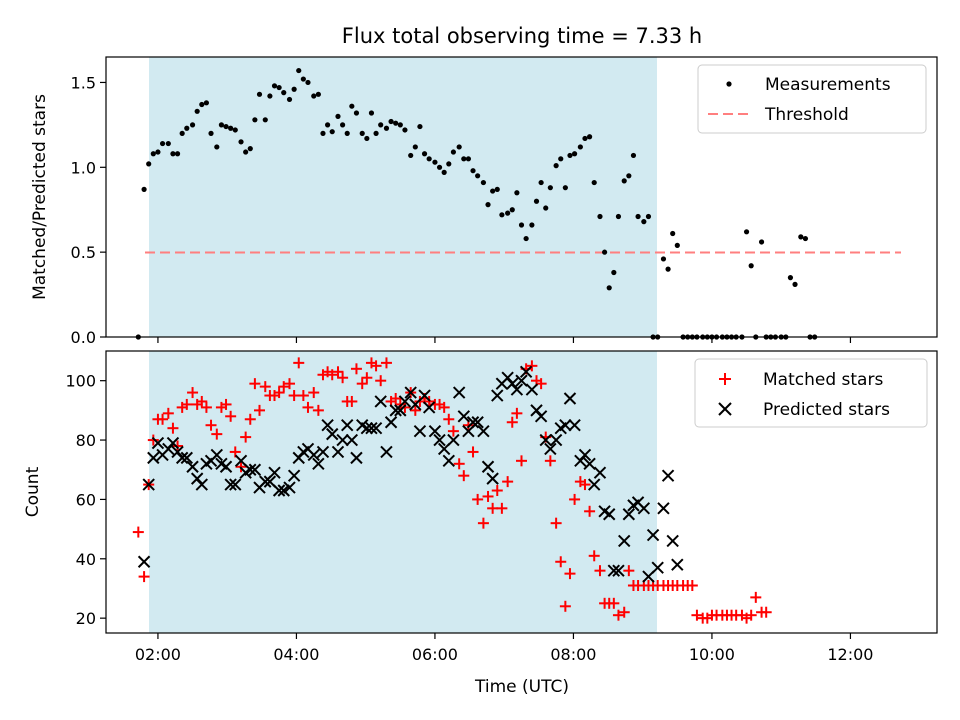 The image size is (960, 720). What do you see at coordinates (522, 36) in the screenshot?
I see `chart-title: Flux total observing time = 7.33 h` at bounding box center [522, 36].